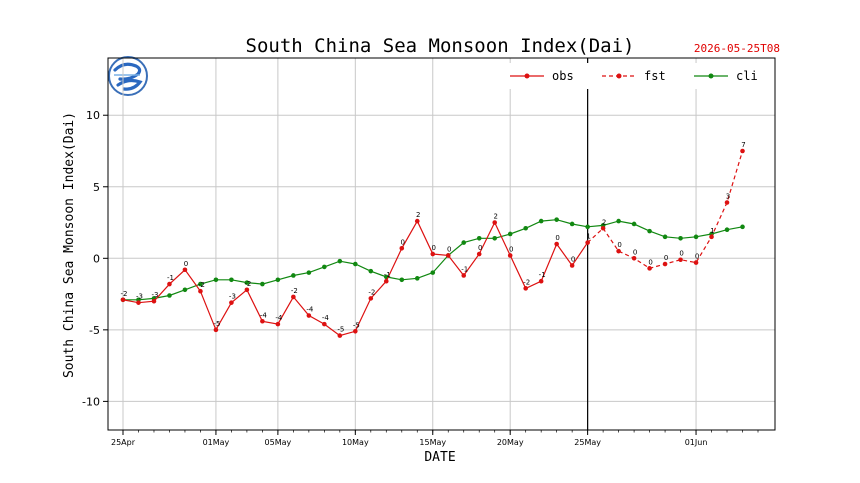 The width and height of the screenshot is (860, 483). What do you see at coordinates (432, 442) in the screenshot?
I see `x-tick-label: 15May` at bounding box center [432, 442].